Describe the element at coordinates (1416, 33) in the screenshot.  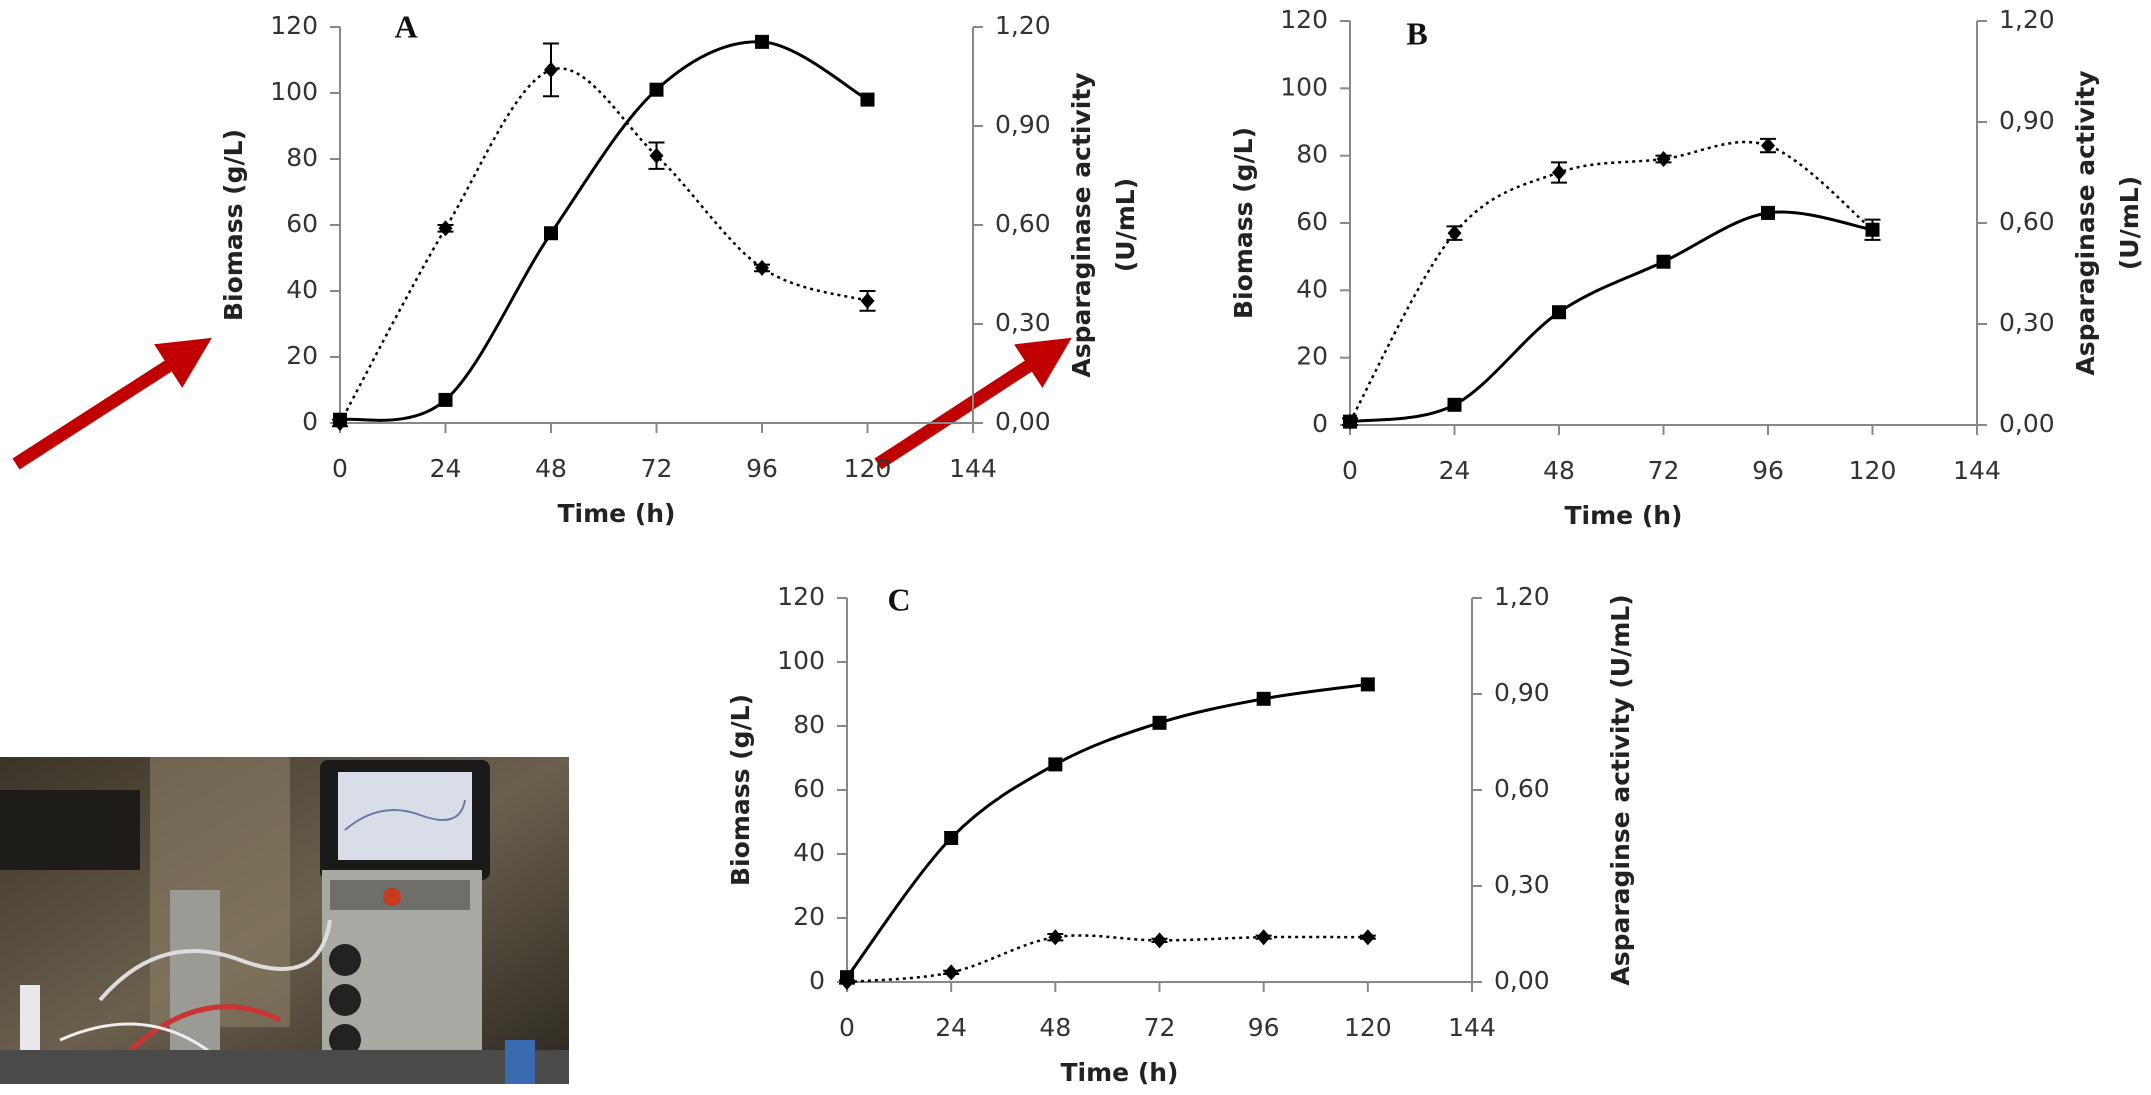
I see `chart-title: B` at that location.